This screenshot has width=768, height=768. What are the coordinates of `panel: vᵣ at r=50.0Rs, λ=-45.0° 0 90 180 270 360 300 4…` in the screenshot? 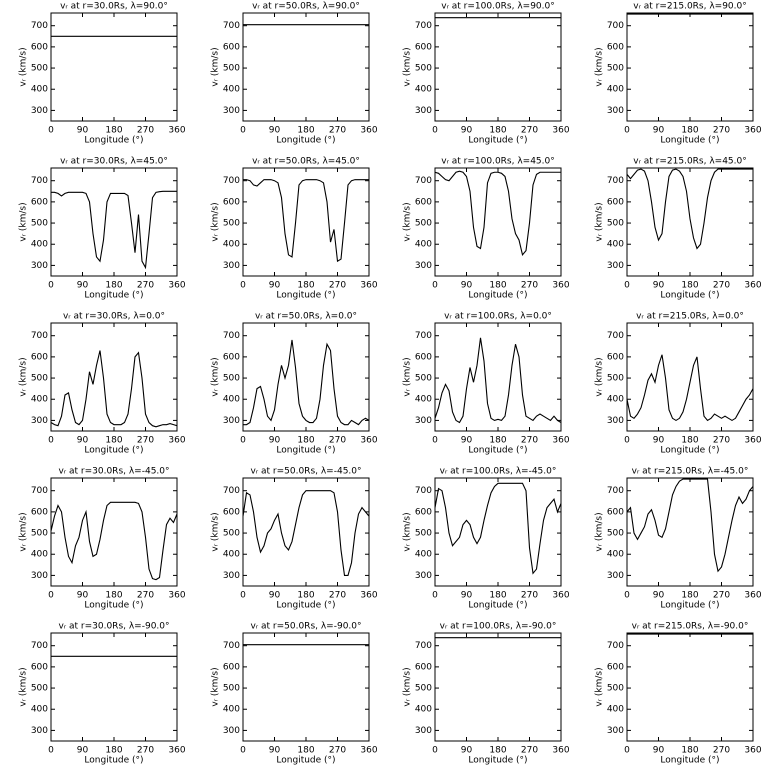 It's located at (294, 539).